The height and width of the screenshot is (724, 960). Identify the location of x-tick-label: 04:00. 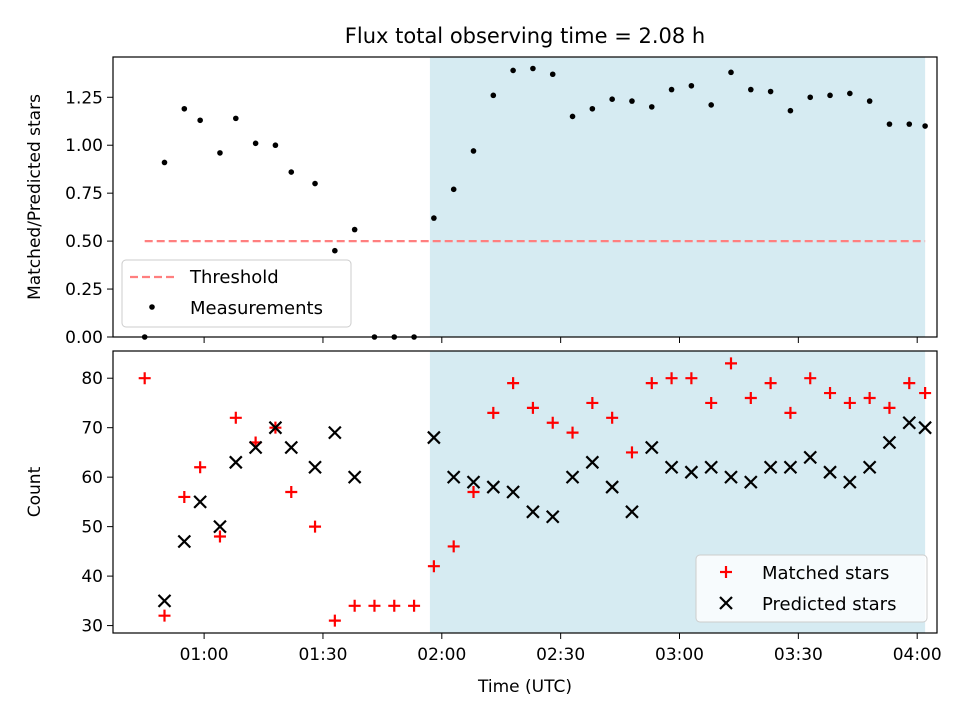
(917, 655).